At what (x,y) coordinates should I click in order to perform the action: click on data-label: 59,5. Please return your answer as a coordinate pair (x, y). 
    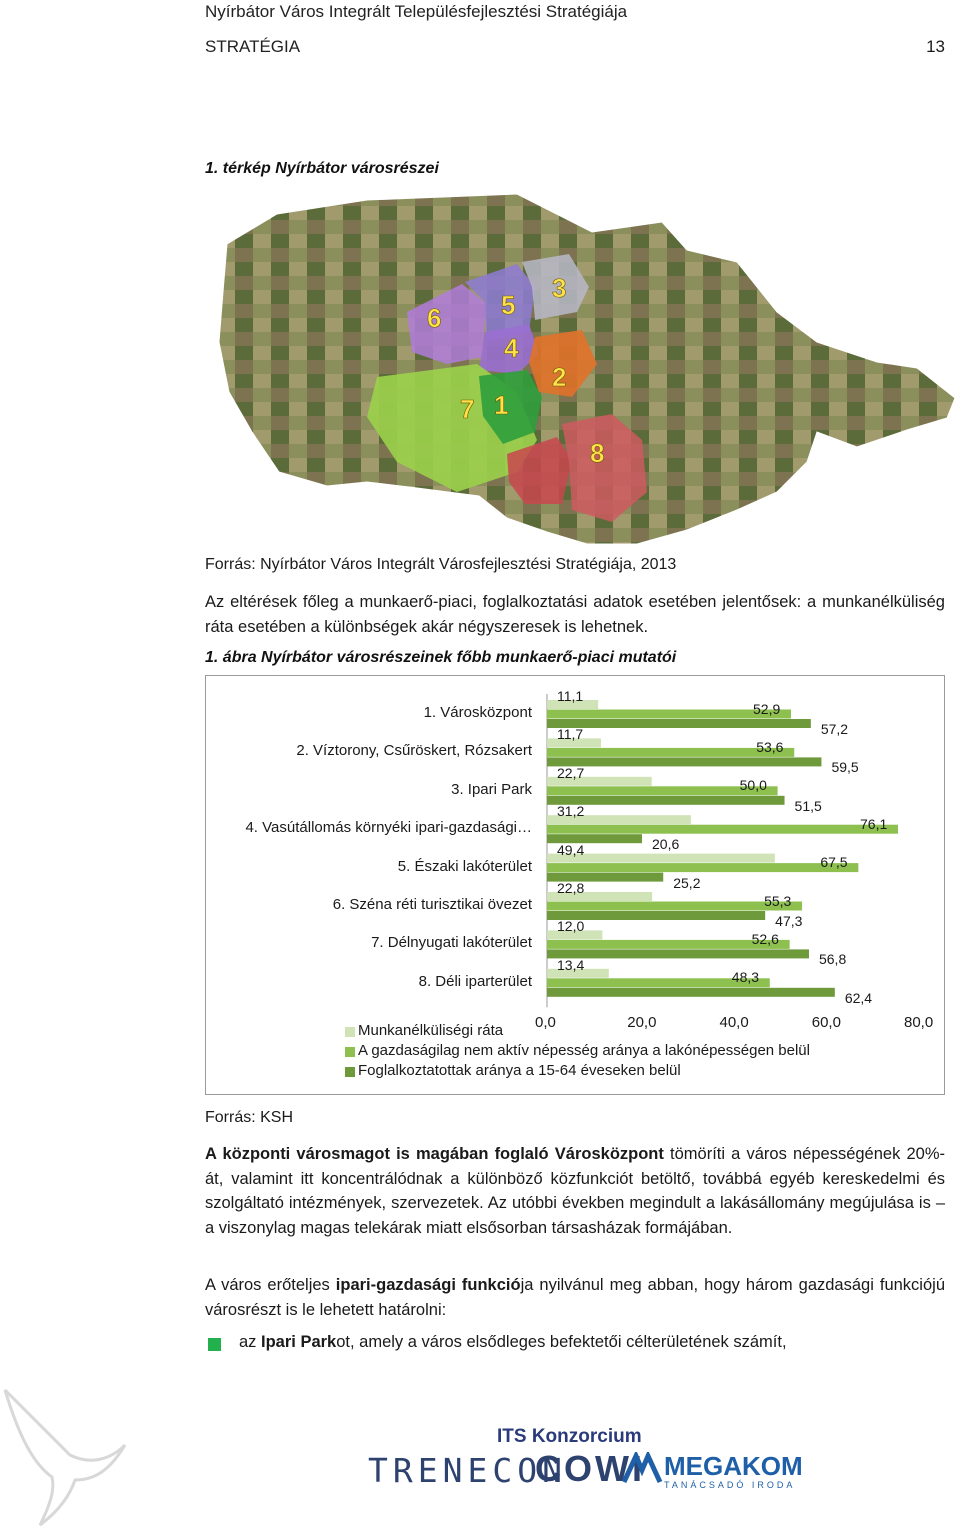
    Looking at the image, I should click on (845, 767).